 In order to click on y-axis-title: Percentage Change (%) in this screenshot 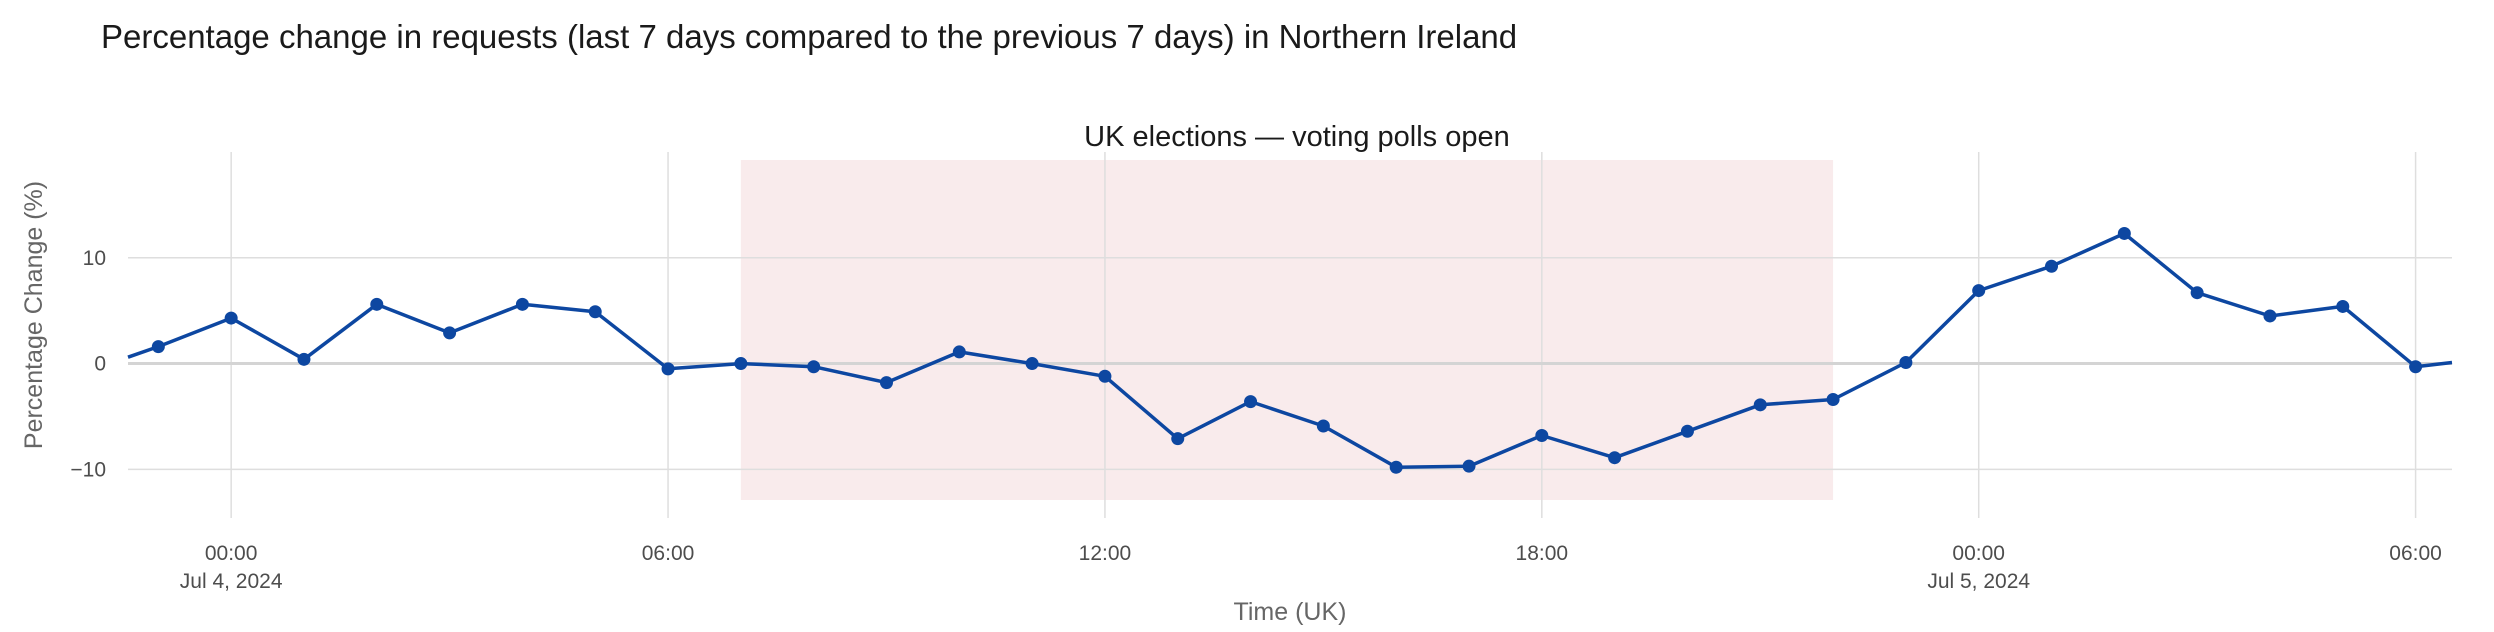, I will do `click(34, 315)`.